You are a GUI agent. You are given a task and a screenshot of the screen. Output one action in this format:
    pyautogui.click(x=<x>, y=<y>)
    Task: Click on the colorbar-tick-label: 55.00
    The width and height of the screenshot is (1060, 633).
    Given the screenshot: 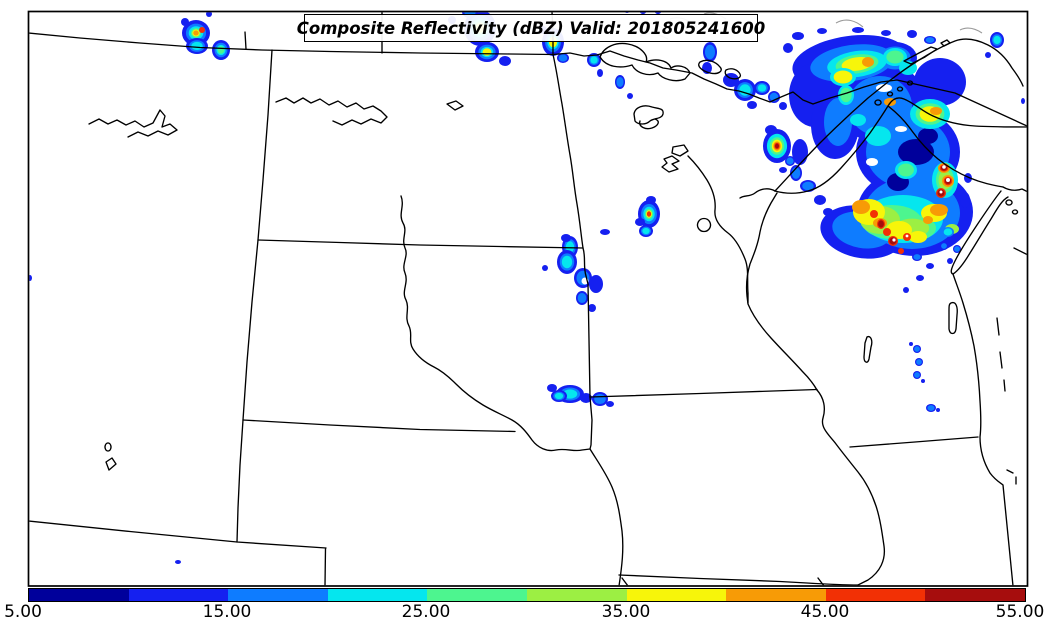 What is the action you would take?
    pyautogui.click(x=1020, y=612)
    